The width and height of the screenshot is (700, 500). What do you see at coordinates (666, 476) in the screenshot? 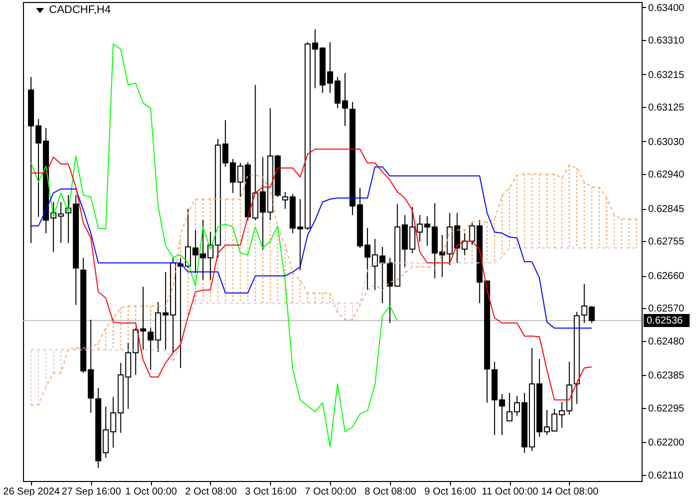
I see `y-tick-label: 0.62110` at bounding box center [666, 476].